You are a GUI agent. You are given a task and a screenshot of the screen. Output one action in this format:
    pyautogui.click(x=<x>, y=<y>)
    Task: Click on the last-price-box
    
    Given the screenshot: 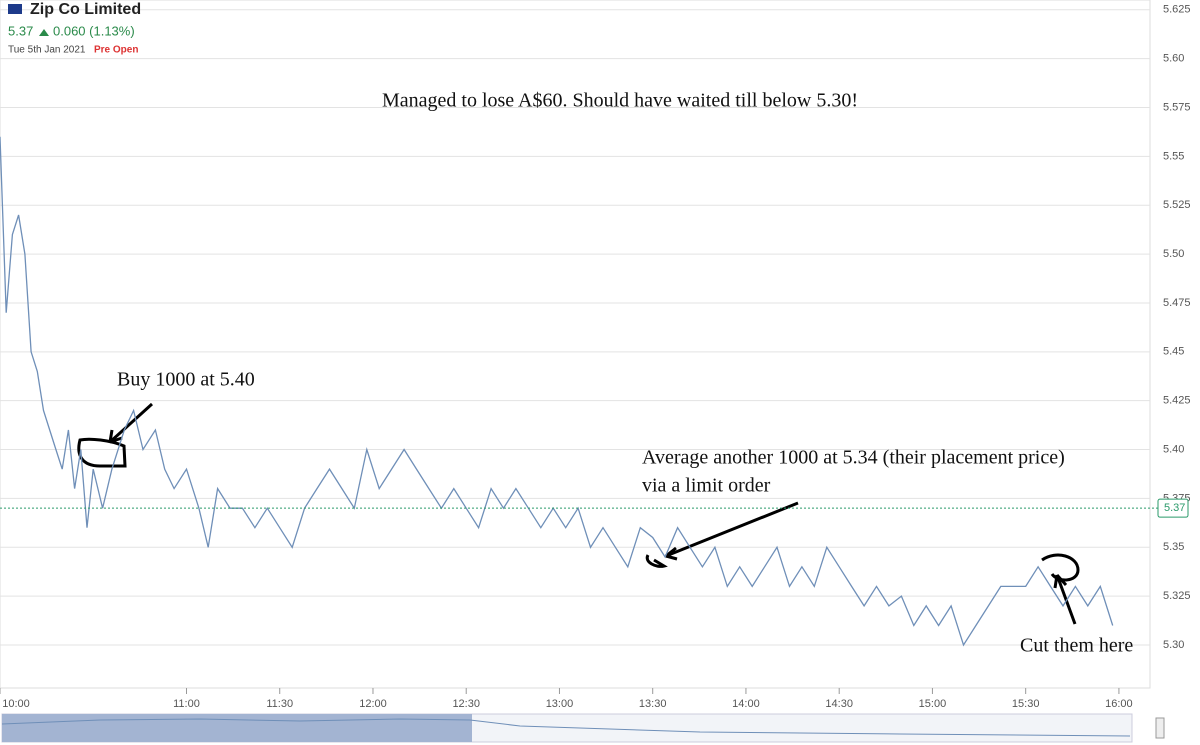 What is the action you would take?
    pyautogui.click(x=1173, y=508)
    